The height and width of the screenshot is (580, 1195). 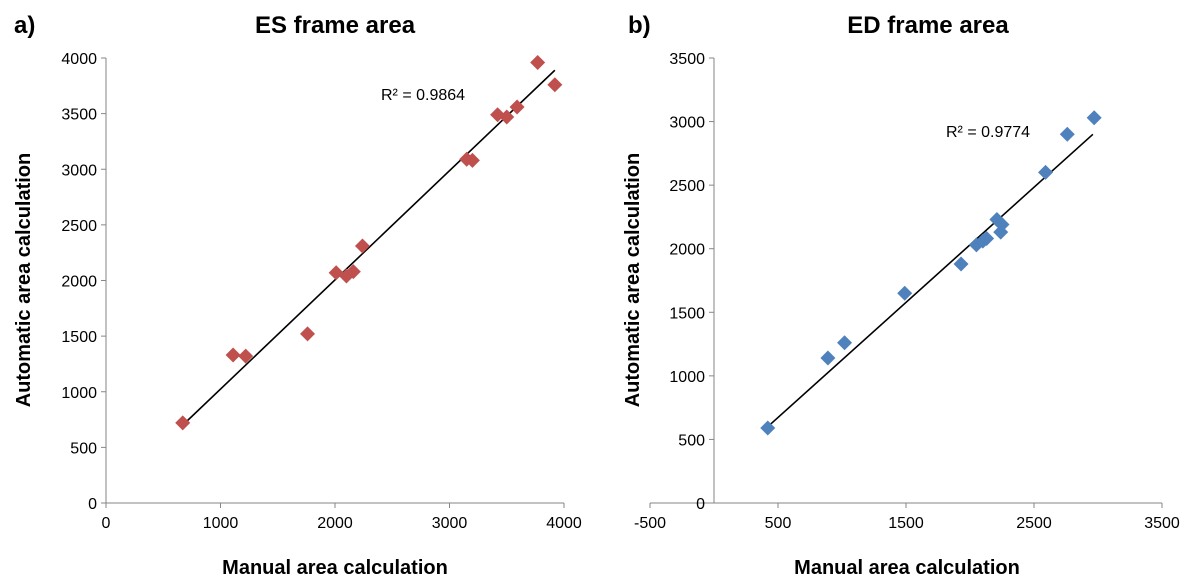 I want to click on x-tick-label-b: 3500, so click(x=1162, y=523).